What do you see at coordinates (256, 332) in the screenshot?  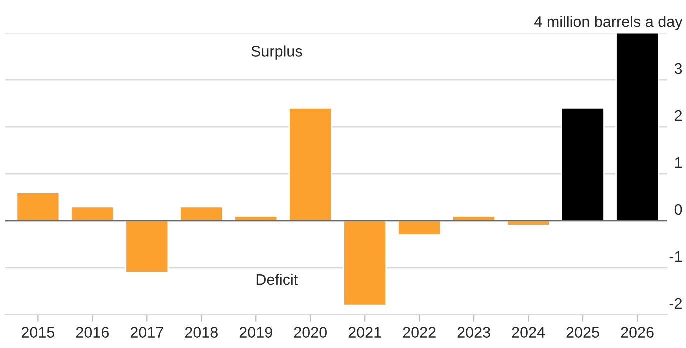 I see `x-tick-label: 2019` at bounding box center [256, 332].